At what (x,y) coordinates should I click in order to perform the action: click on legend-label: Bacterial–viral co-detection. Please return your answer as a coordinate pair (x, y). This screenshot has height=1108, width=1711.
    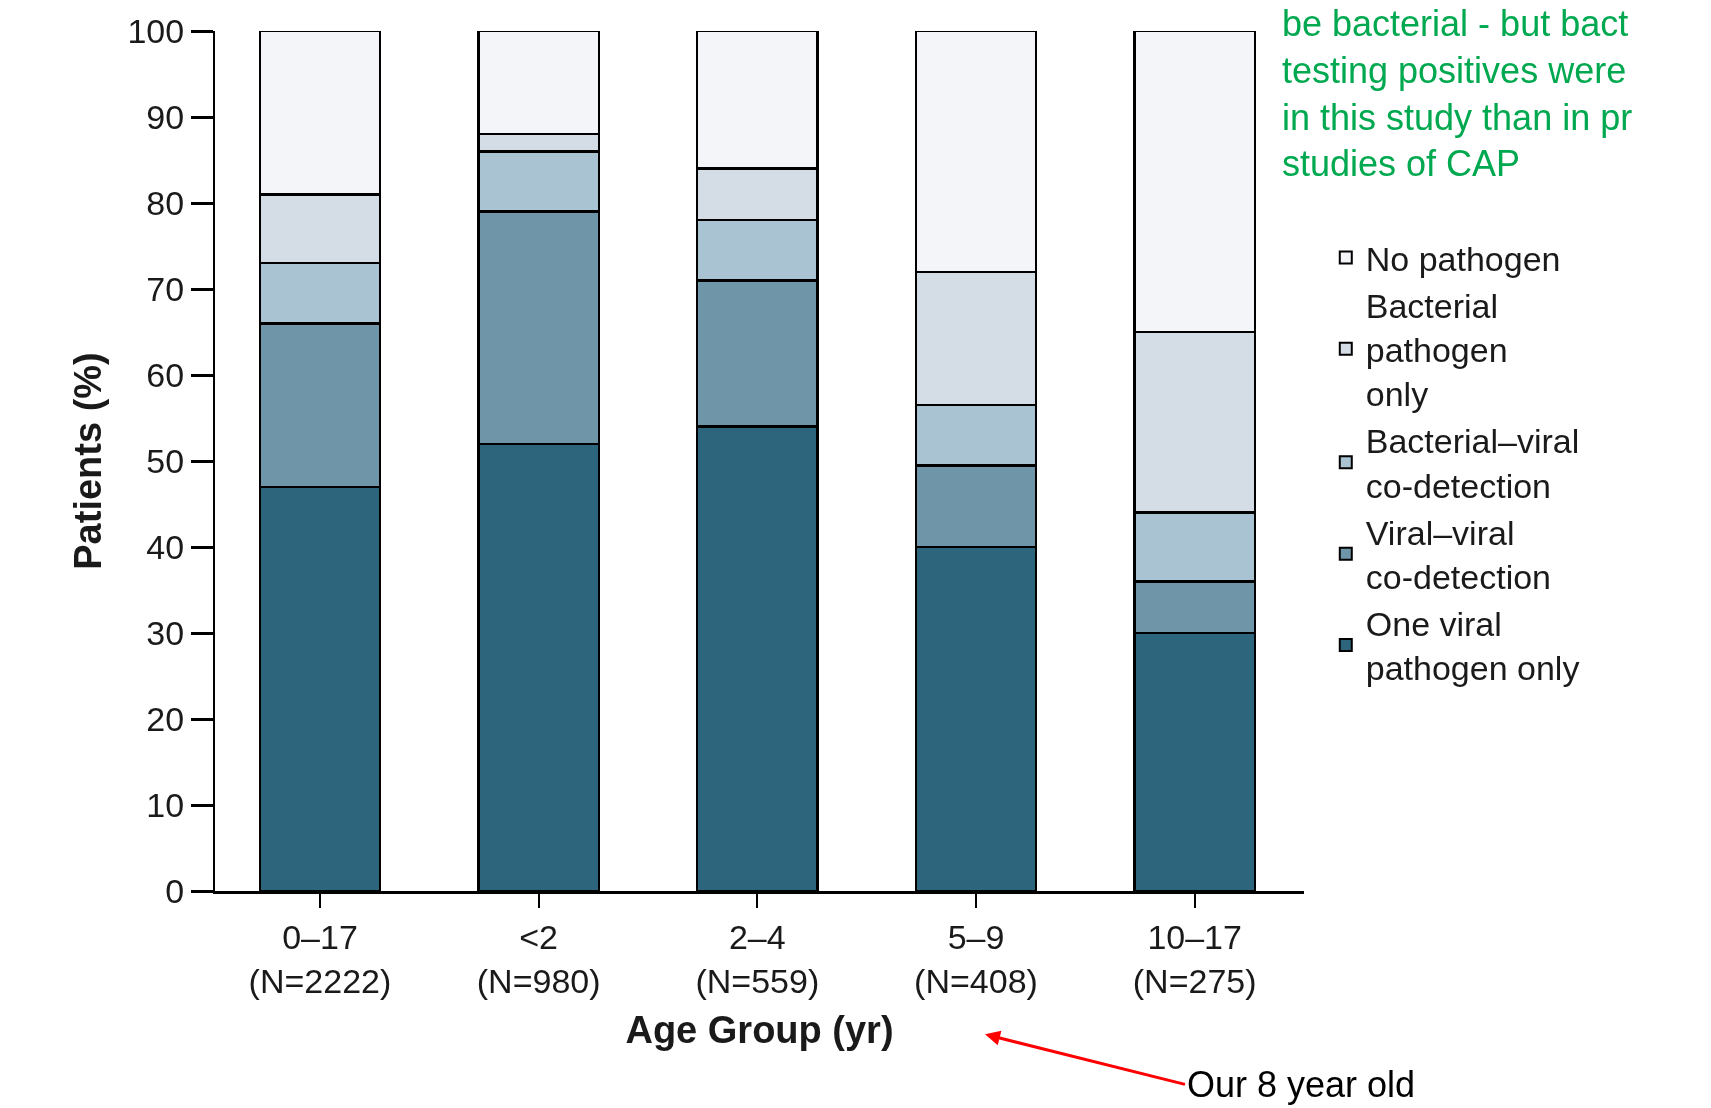
    Looking at the image, I should click on (1472, 463).